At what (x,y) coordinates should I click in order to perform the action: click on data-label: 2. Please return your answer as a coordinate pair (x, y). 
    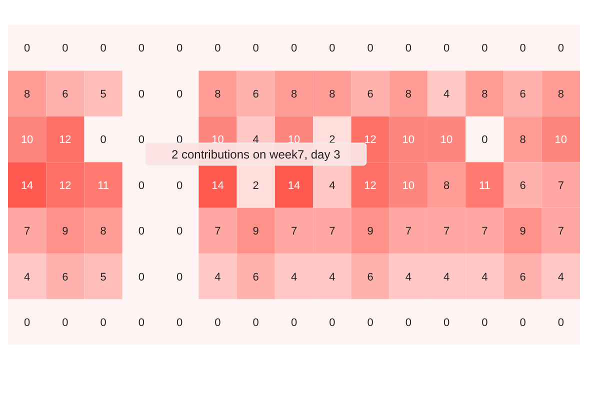
    Looking at the image, I should click on (255, 186).